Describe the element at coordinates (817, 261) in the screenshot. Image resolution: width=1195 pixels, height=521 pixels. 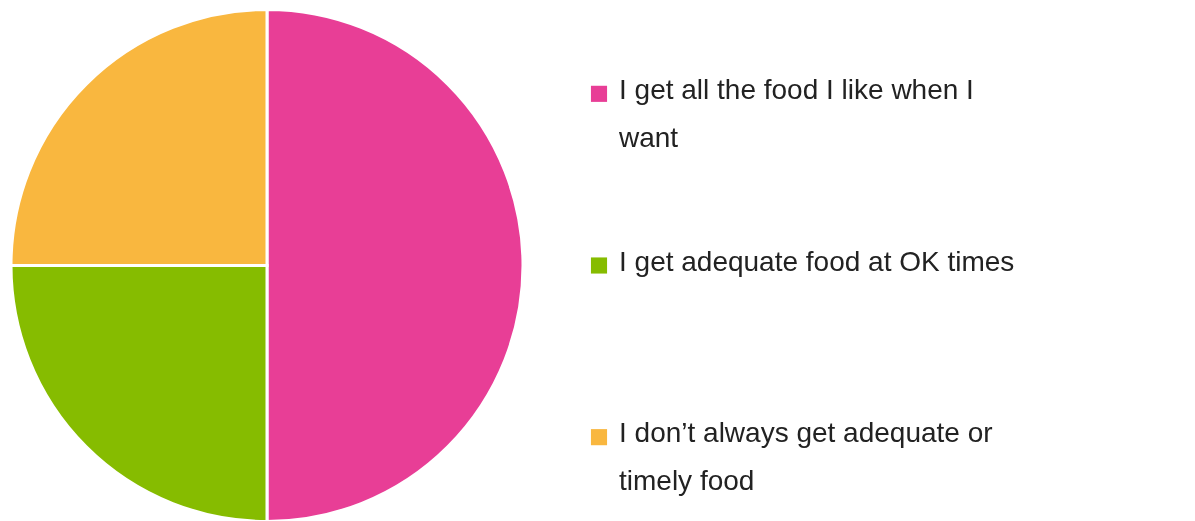
I see `legend-label: I get adequate food at OK times` at that location.